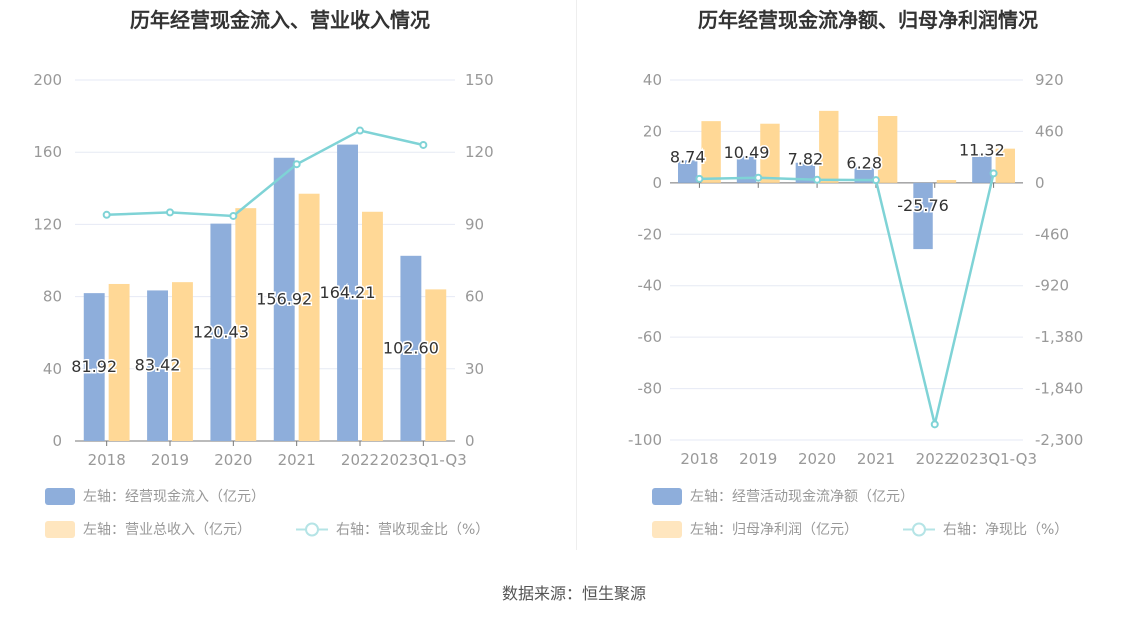  What do you see at coordinates (806, 159) in the screenshot?
I see `data-label: 7.82` at bounding box center [806, 159].